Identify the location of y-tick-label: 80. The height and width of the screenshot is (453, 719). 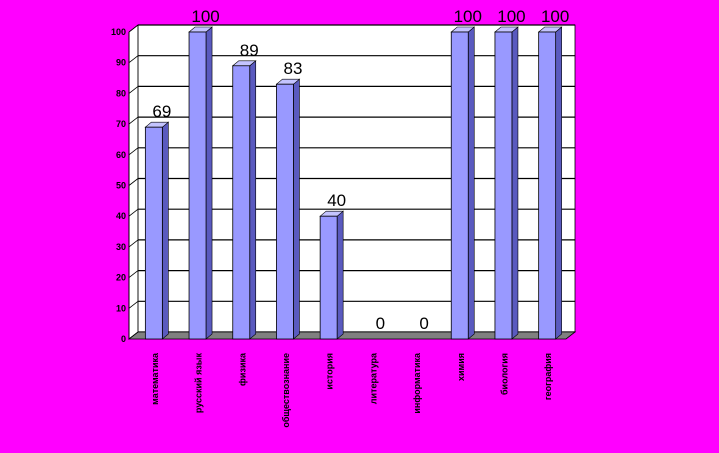
(121, 93).